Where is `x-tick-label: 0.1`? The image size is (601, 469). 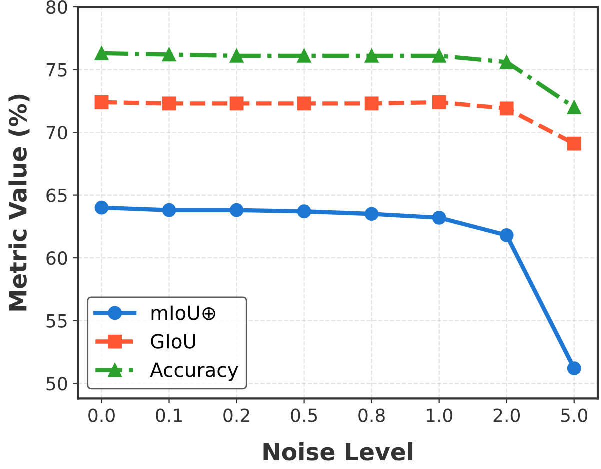 x-tick-label: 0.1 is located at coordinates (169, 415).